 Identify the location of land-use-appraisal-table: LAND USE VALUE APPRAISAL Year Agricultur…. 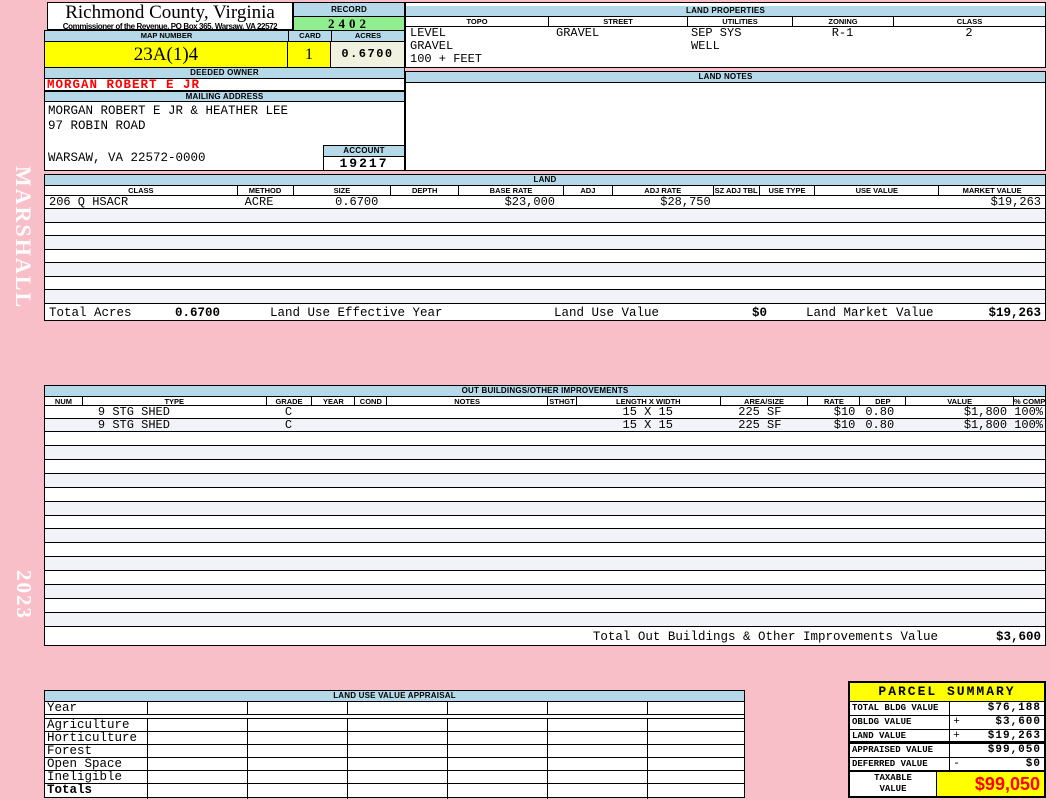
(394, 744).